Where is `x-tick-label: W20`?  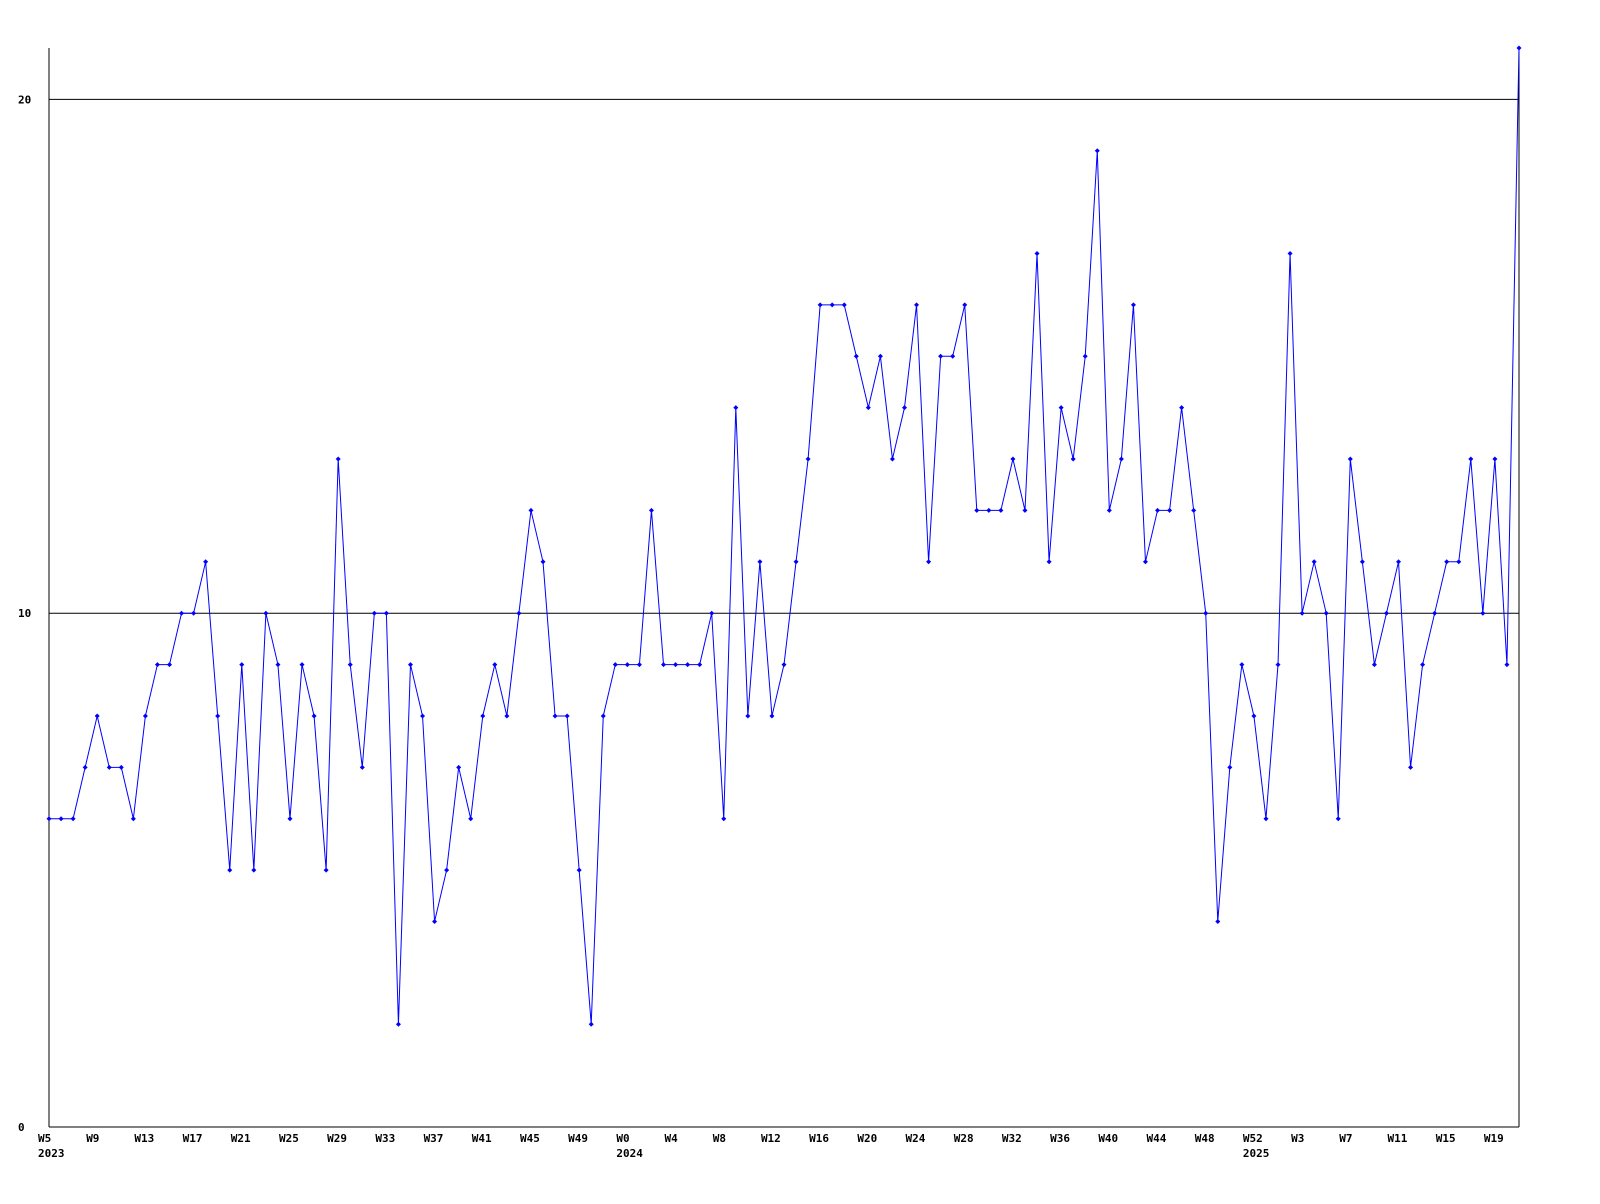
x-tick-label: W20 is located at coordinates (867, 1138).